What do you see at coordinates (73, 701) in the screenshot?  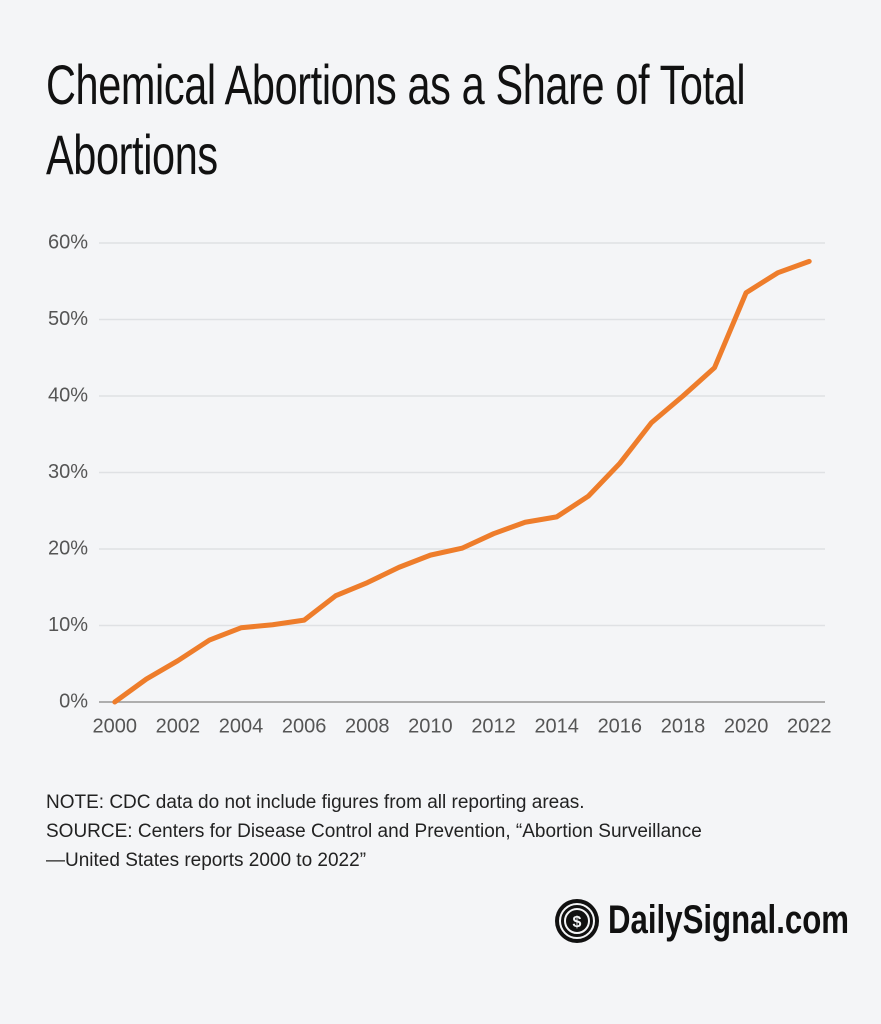 I see `y-tick-label: 0%` at bounding box center [73, 701].